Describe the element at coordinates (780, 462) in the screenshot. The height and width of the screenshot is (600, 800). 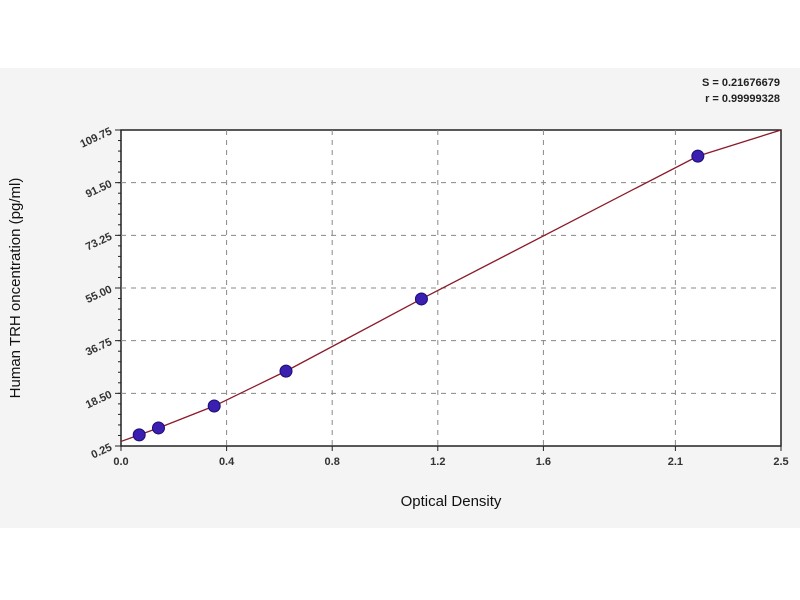
I see `x-tick-label: 2.5` at that location.